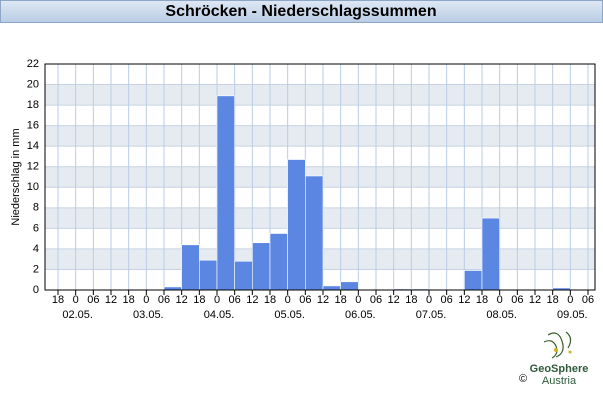 Image resolution: width=603 pixels, height=400 pixels. What do you see at coordinates (300, 11) in the screenshot?
I see `chart-title: Schröcken - Niederschlagssummen` at bounding box center [300, 11].